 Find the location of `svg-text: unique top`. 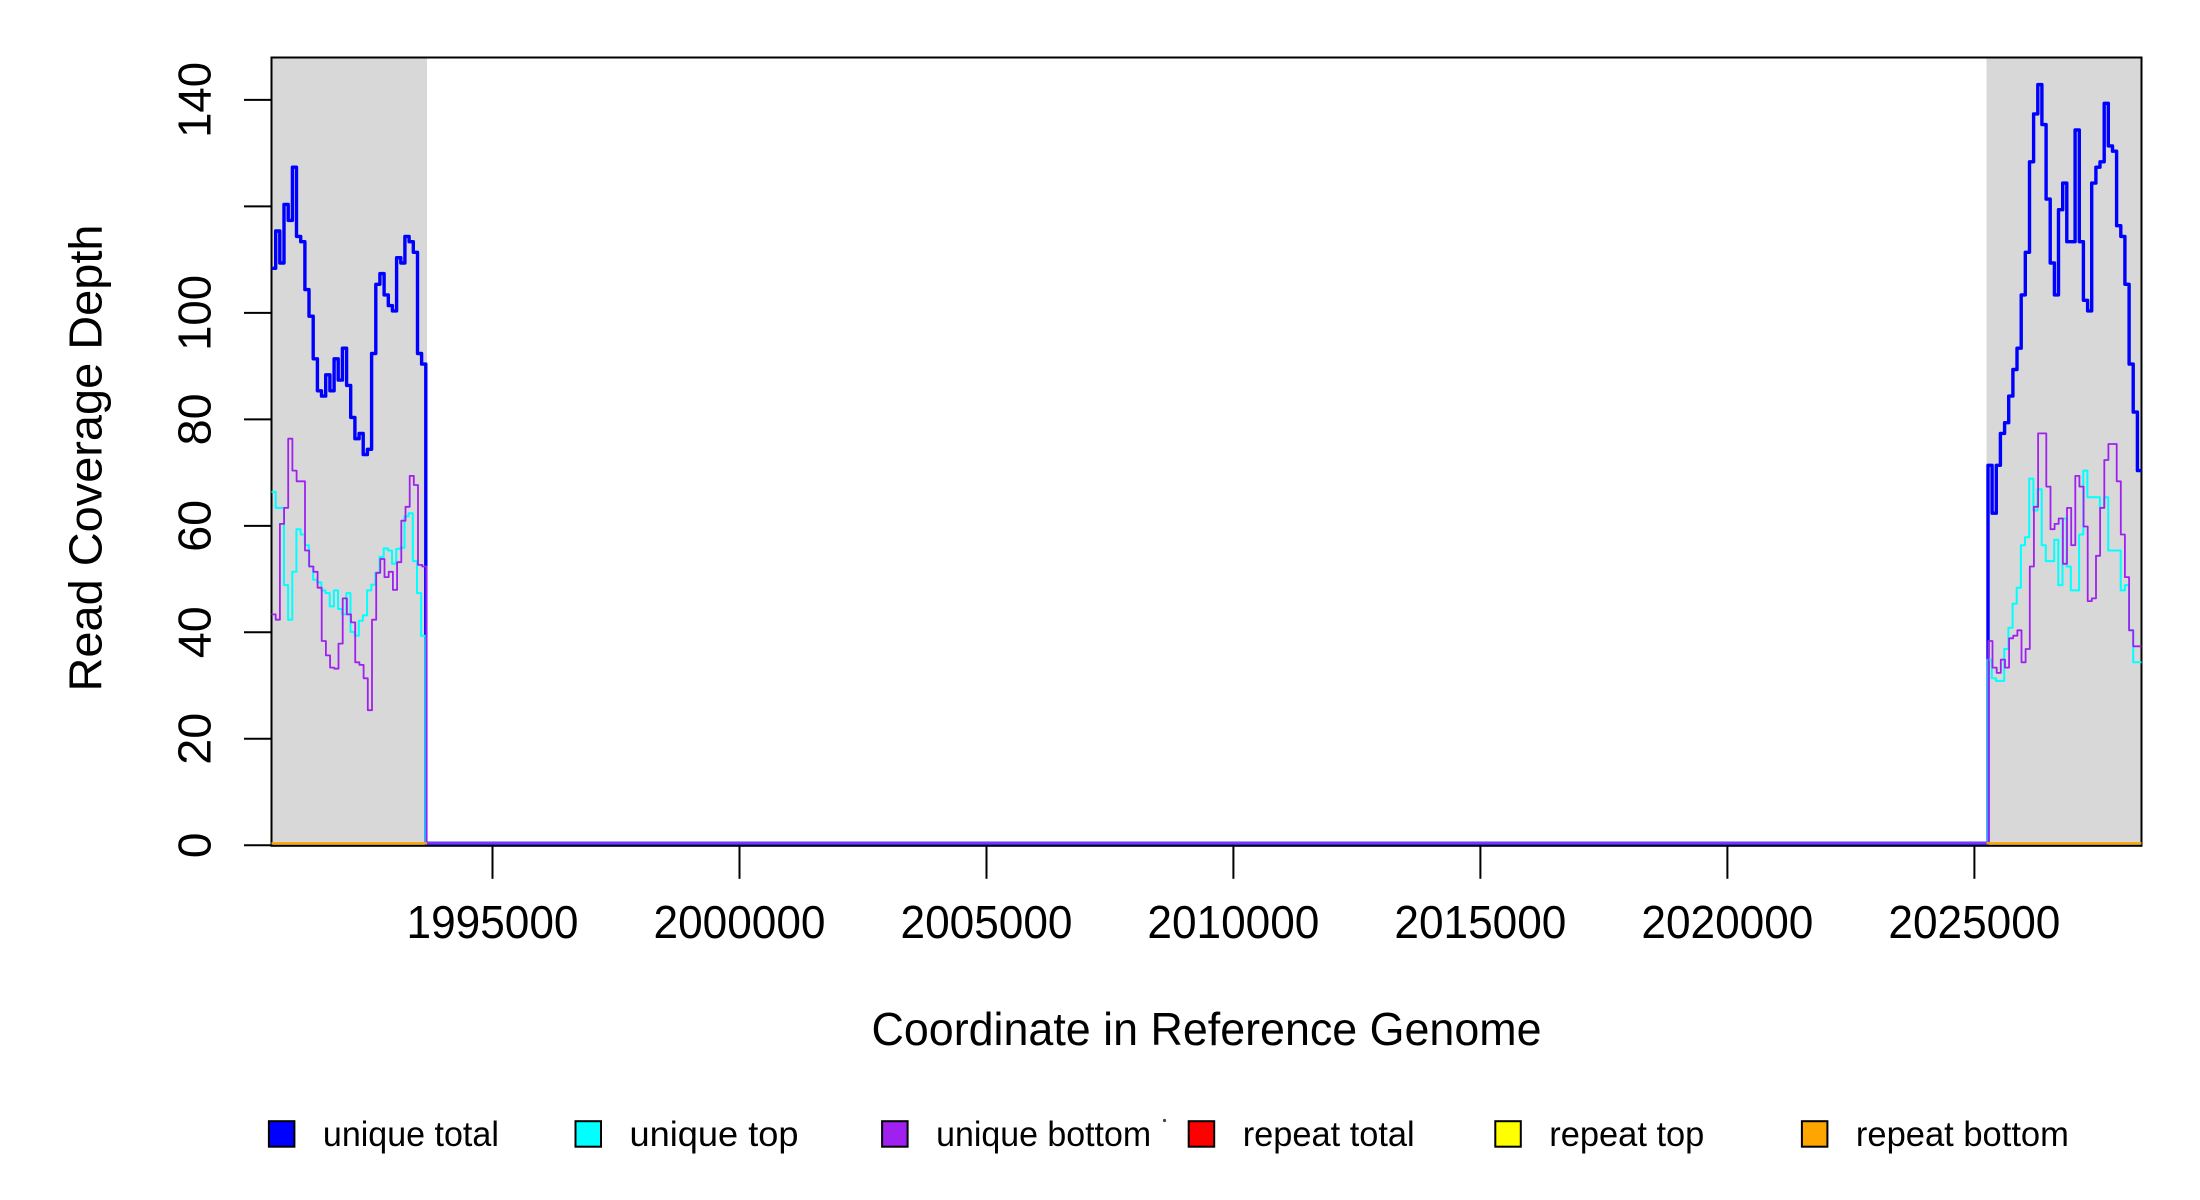

svg-text: unique top is located at coordinates (714, 1134).